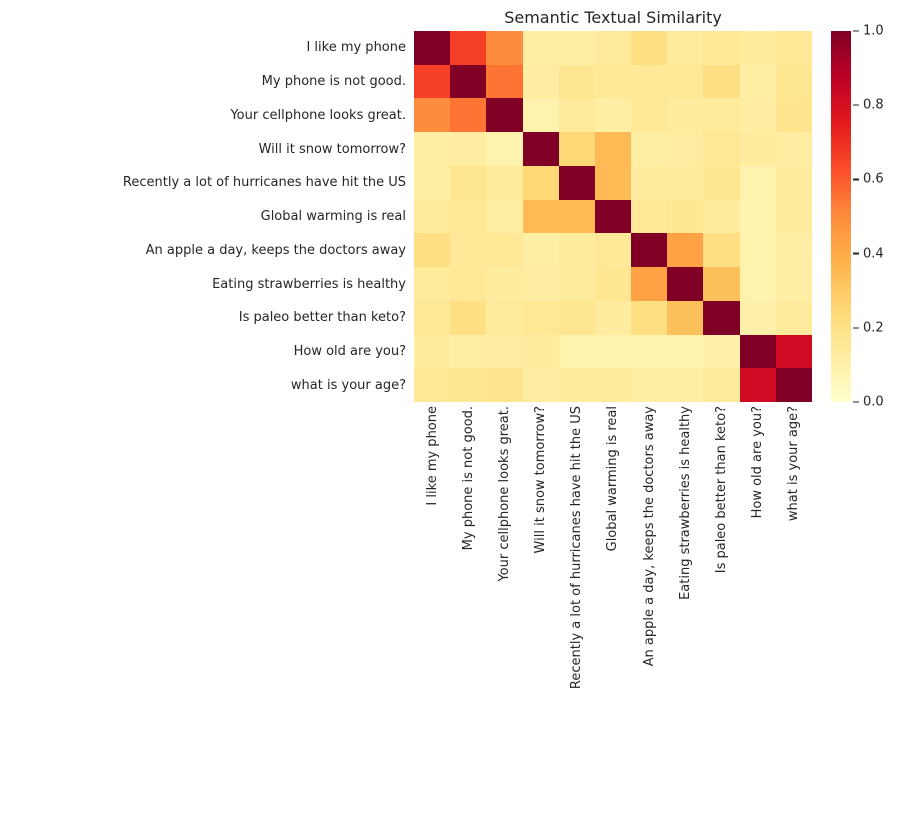 The height and width of the screenshot is (826, 915). Describe the element at coordinates (722, 490) in the screenshot. I see `x-tick-label: Is paleo better than keto?` at that location.